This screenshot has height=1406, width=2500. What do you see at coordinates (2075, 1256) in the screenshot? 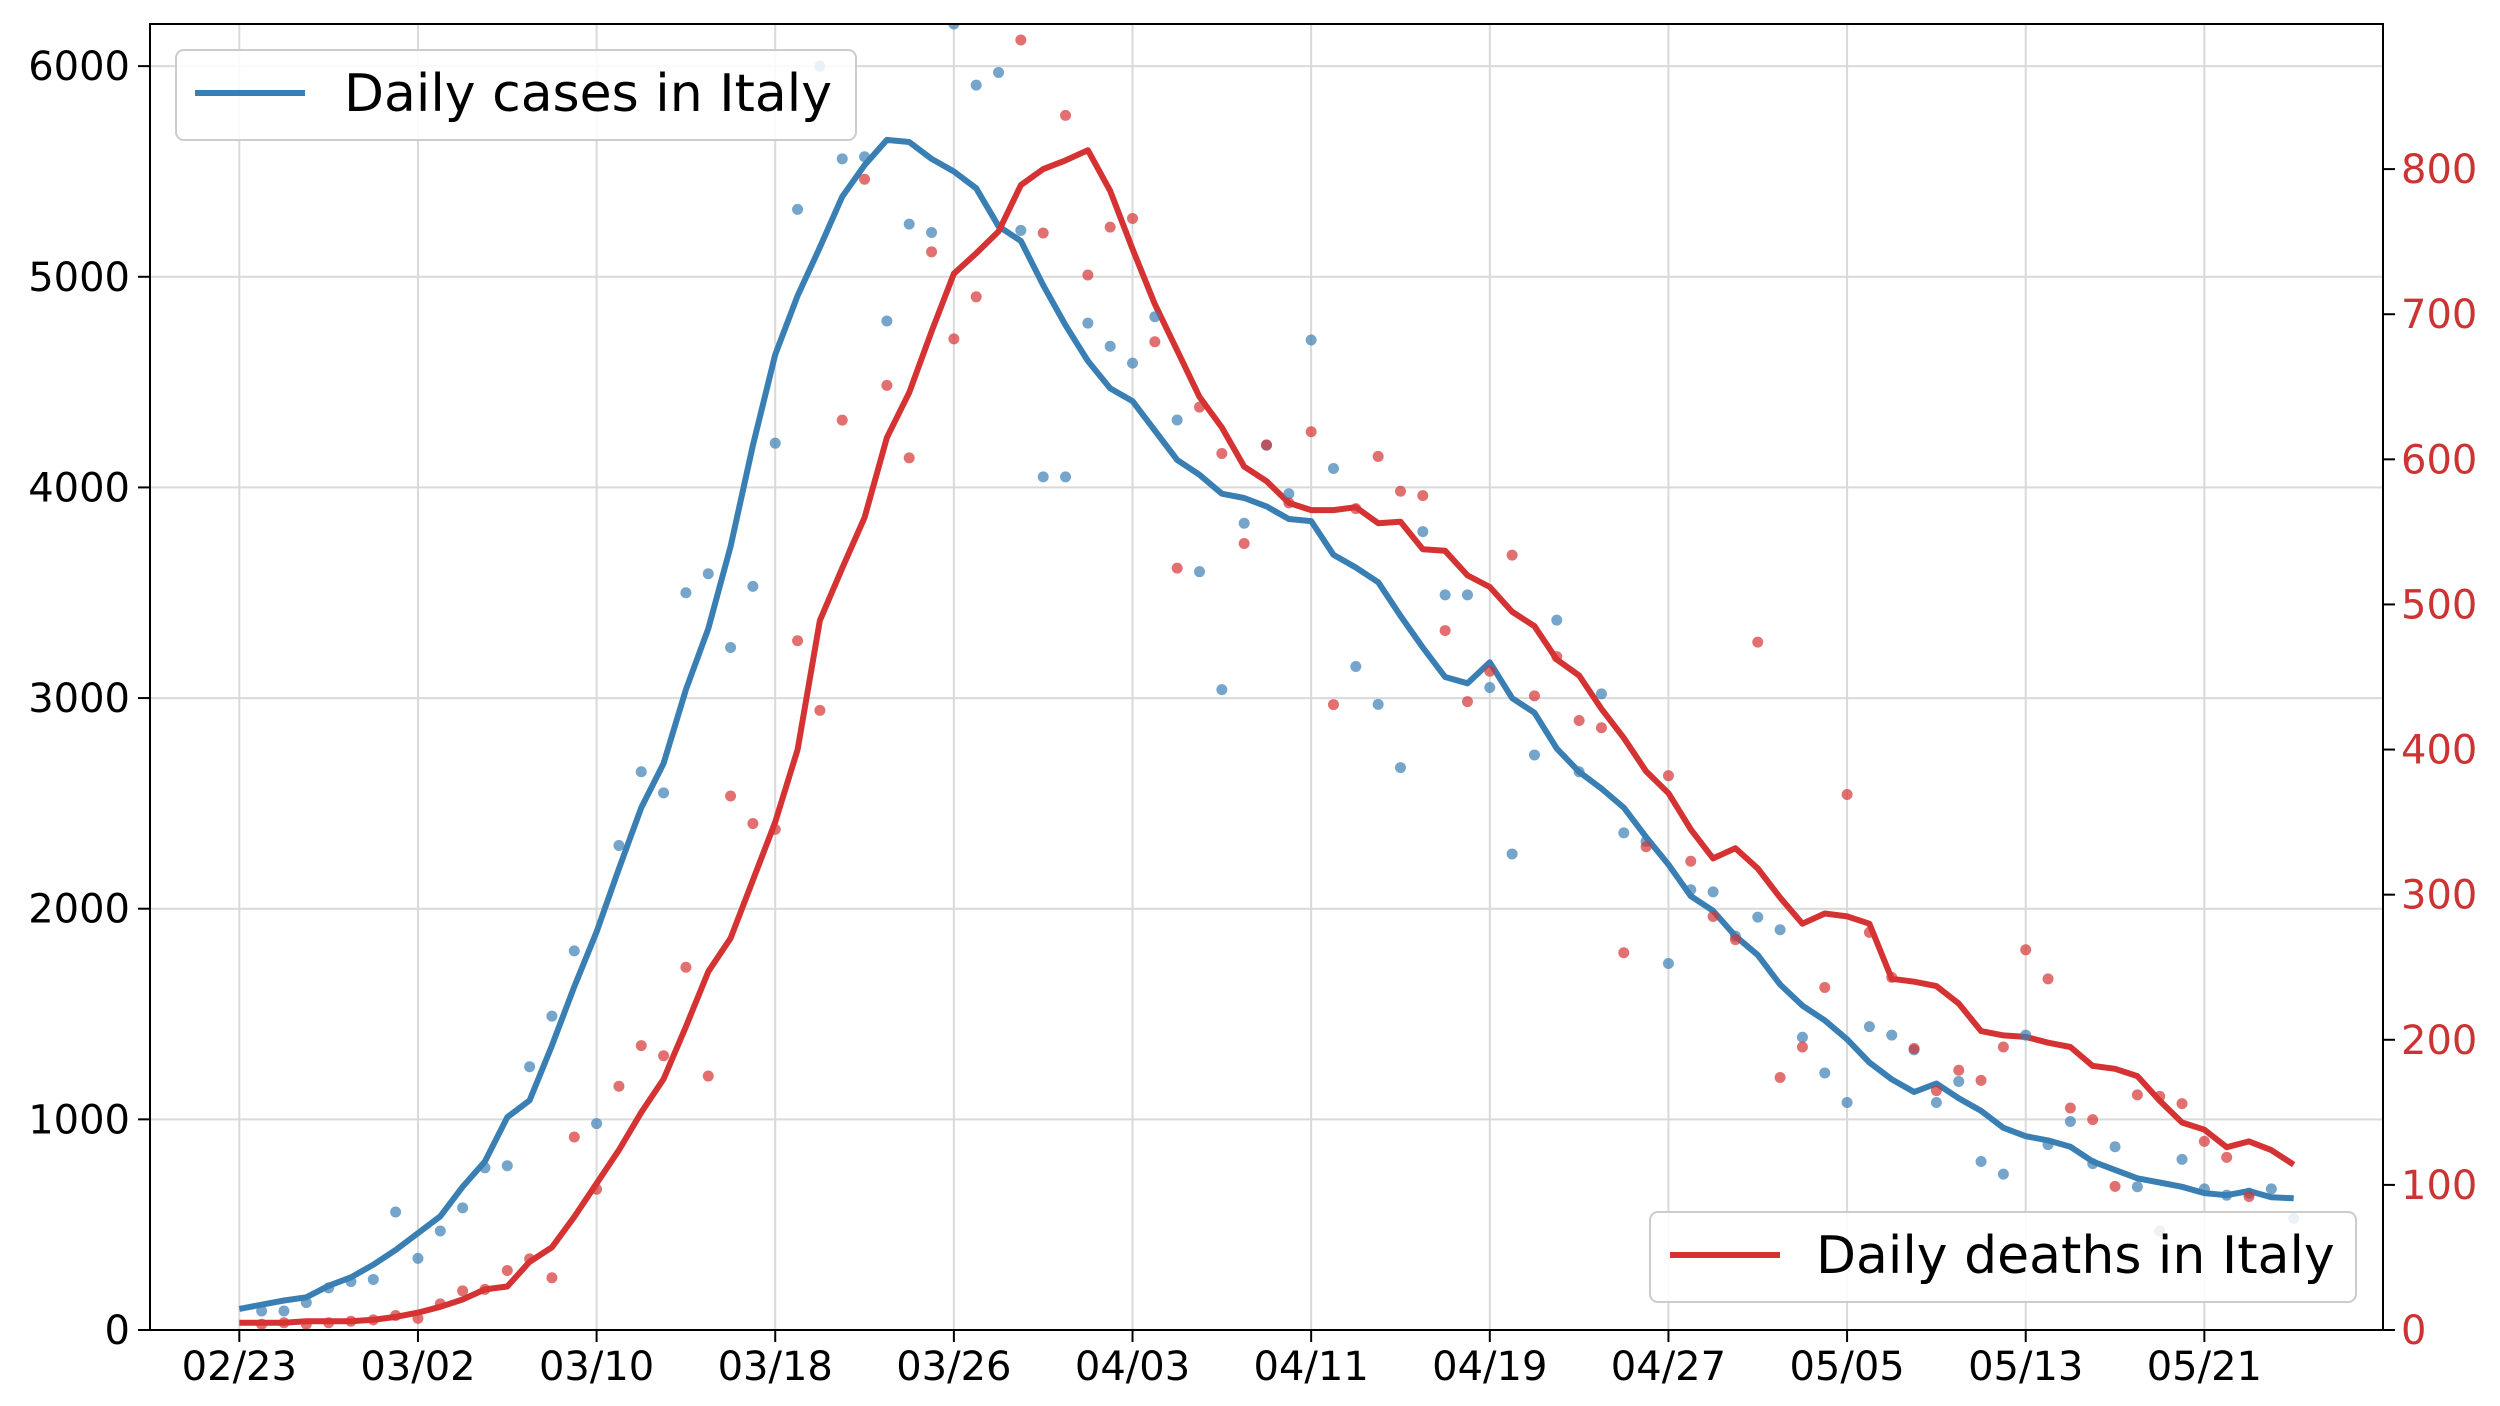
I see `legend-deaths-label: Daily deaths in Italy` at bounding box center [2075, 1256].